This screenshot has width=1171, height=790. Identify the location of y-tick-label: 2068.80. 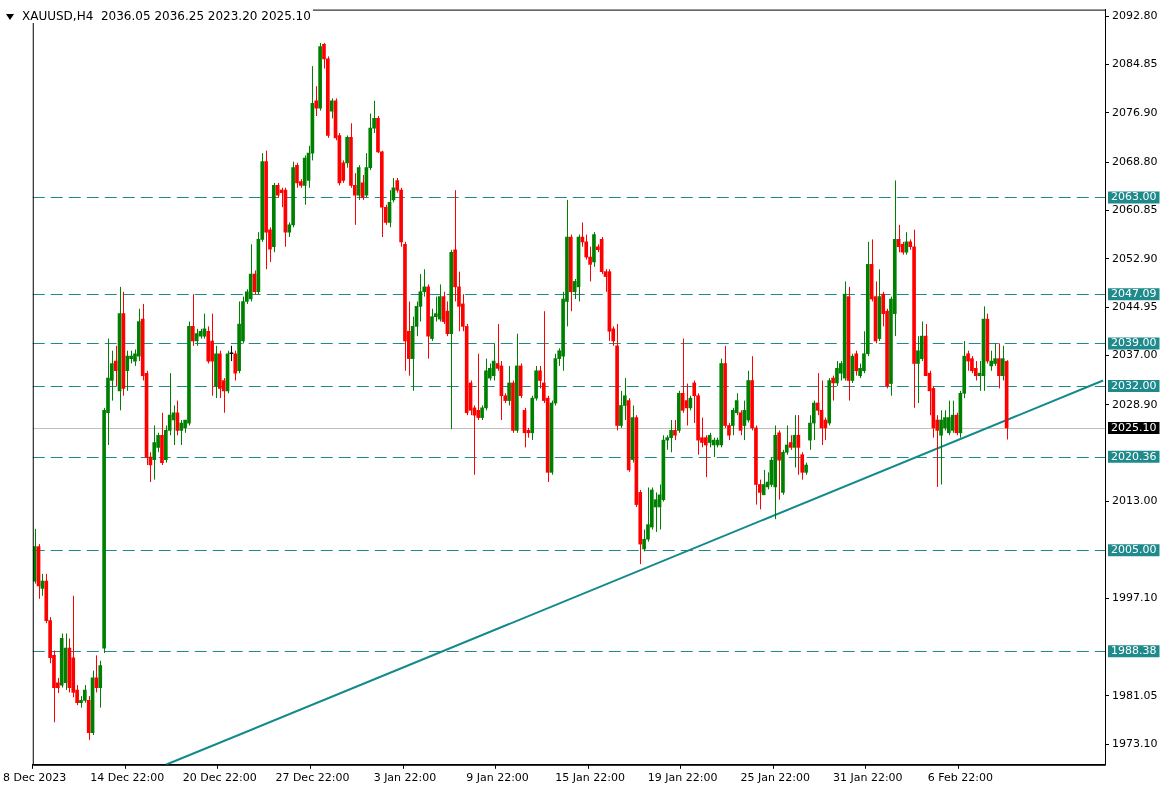
(1135, 162).